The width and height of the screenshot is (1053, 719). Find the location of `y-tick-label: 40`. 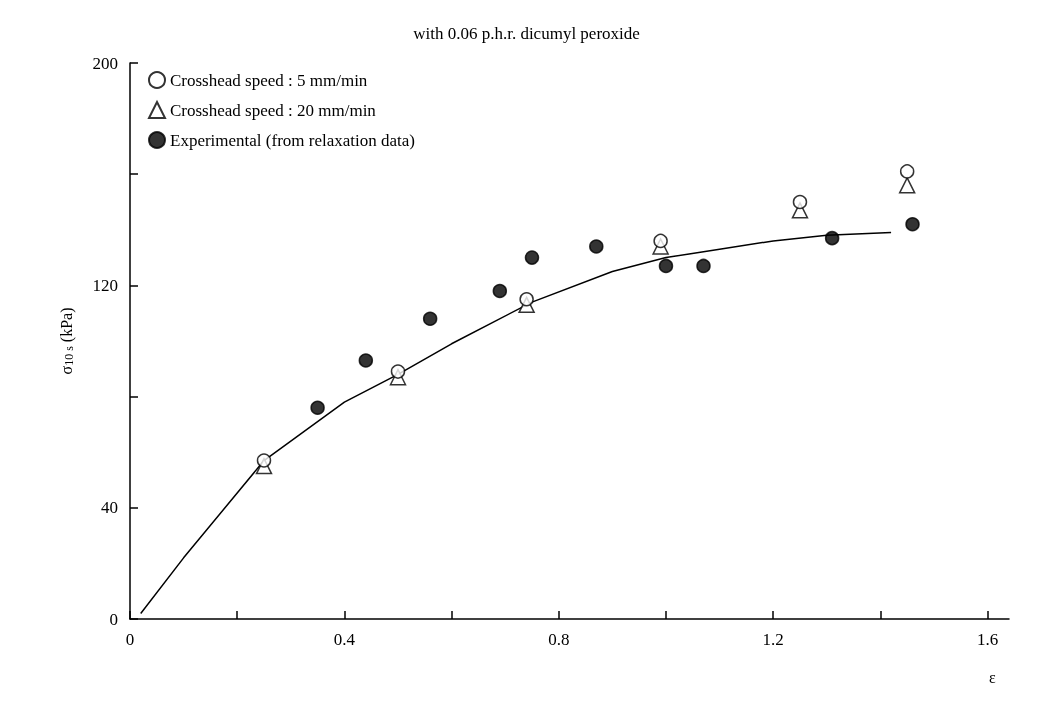

y-tick-label: 40 is located at coordinates (109, 508).